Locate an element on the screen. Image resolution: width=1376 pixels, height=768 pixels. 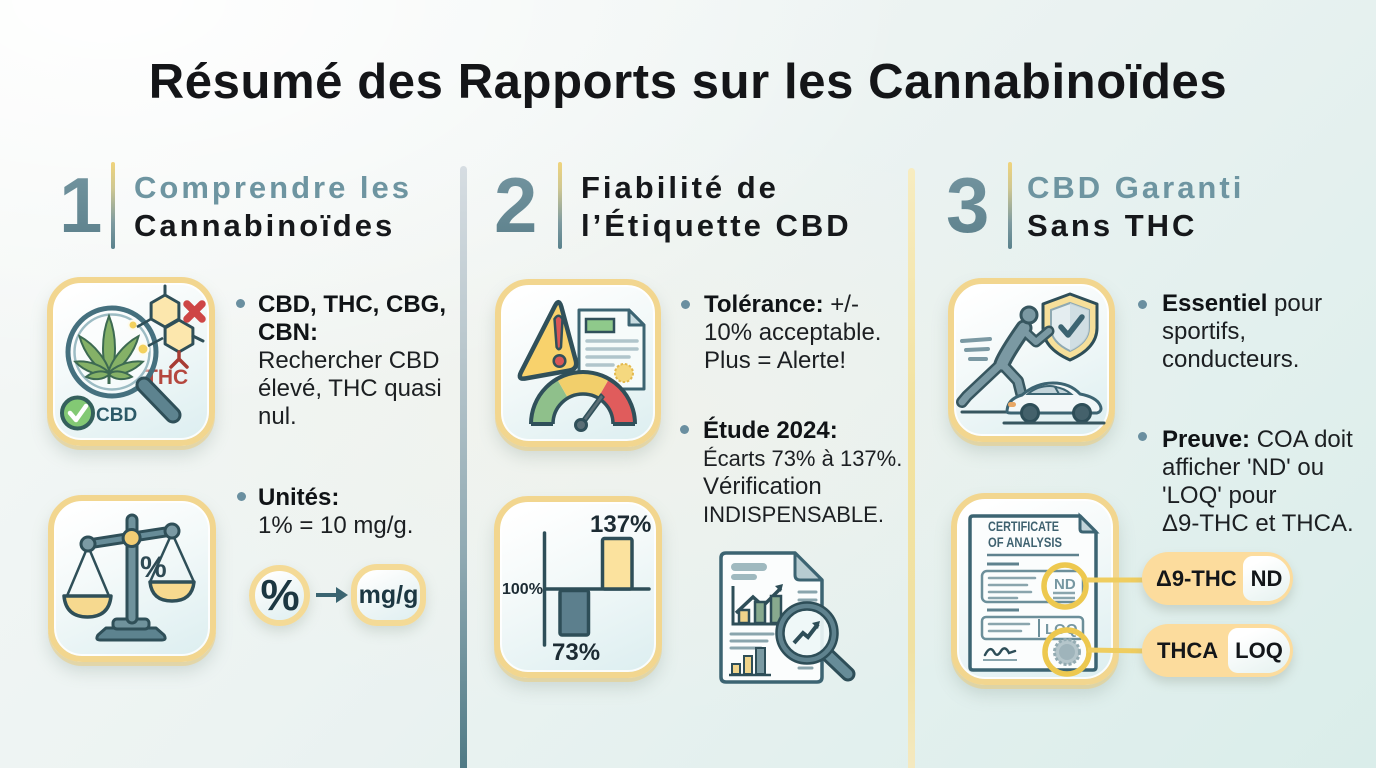
svg-text: CERTIFICATE is located at coordinates (1023, 526).